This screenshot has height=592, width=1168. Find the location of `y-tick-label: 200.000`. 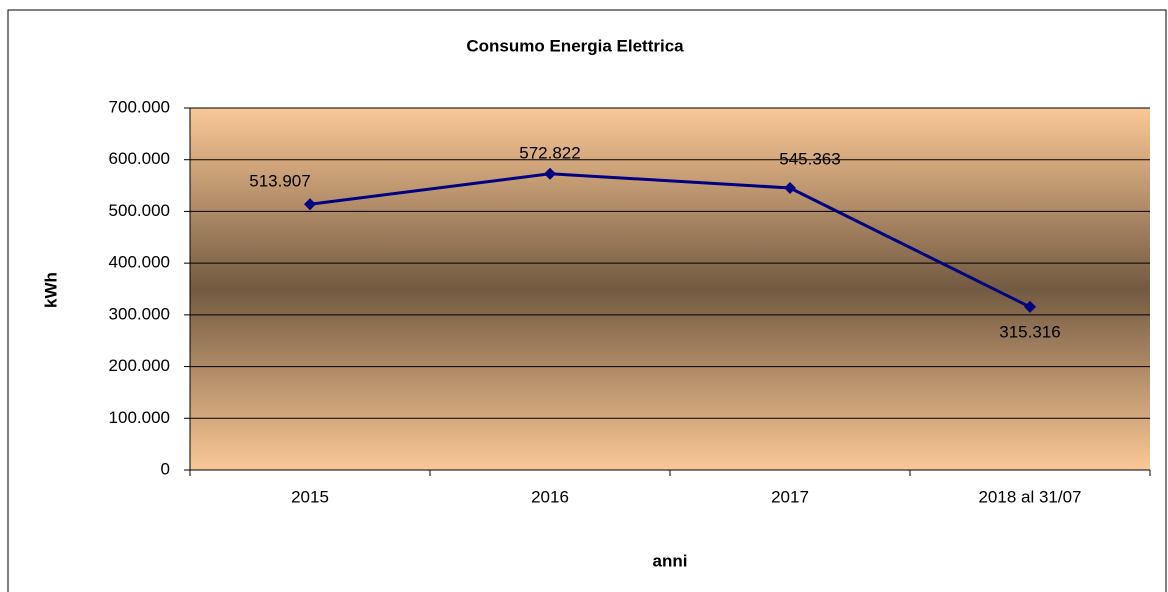

y-tick-label: 200.000 is located at coordinates (139, 365).